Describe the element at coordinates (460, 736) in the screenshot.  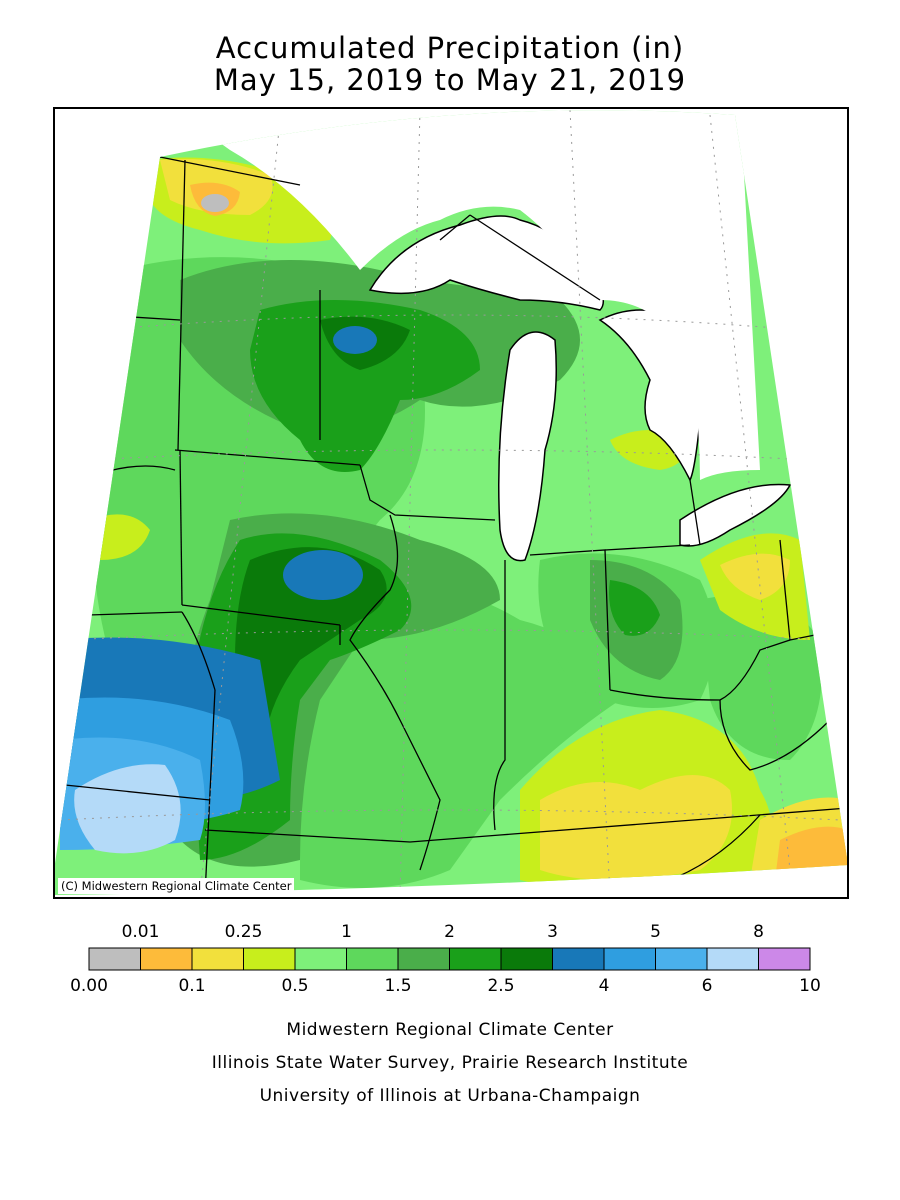
I see `field-1-1.5-central` at that location.